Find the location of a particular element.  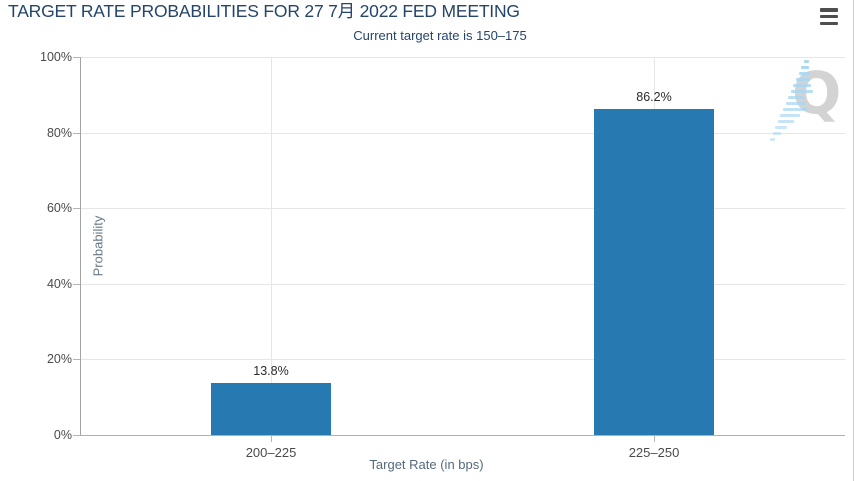

y-tick-label: 0% is located at coordinates (62, 435).